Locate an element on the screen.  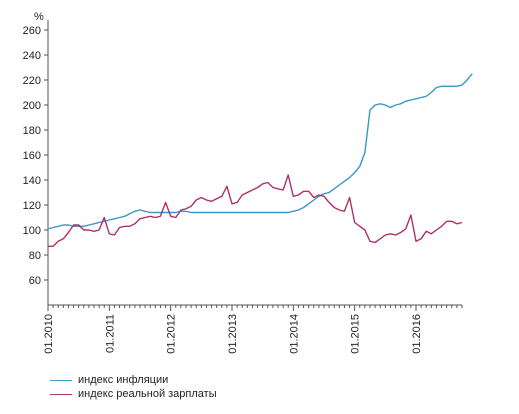
y-axis-label: % is located at coordinates (39, 17).